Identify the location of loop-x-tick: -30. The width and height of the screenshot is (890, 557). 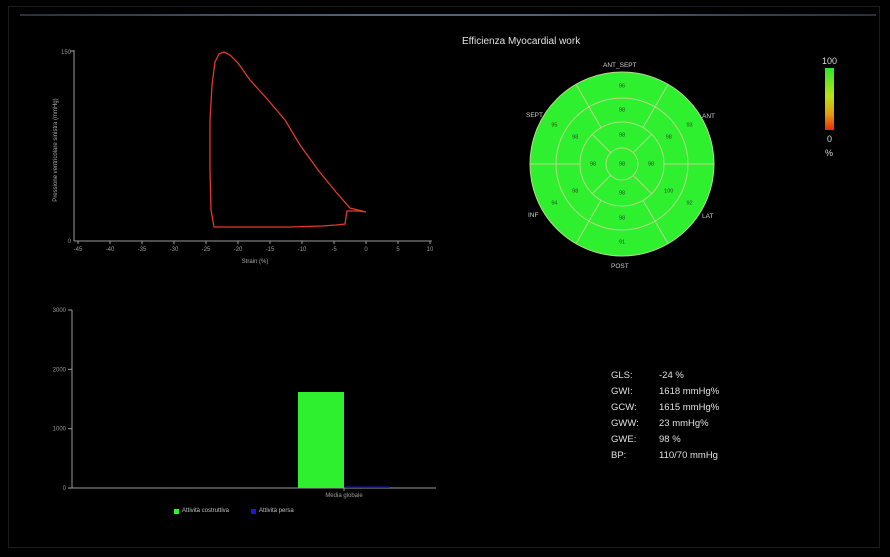
(174, 250).